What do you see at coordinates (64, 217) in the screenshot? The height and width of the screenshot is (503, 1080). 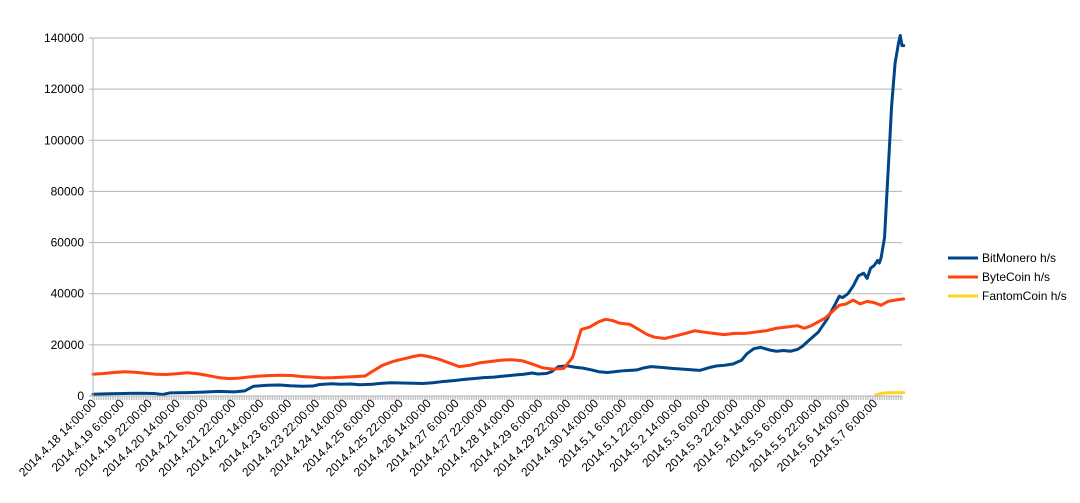 I see `y-axis-tick-labels: 0 20000 40000 60000 80000 100000 120000 140000` at bounding box center [64, 217].